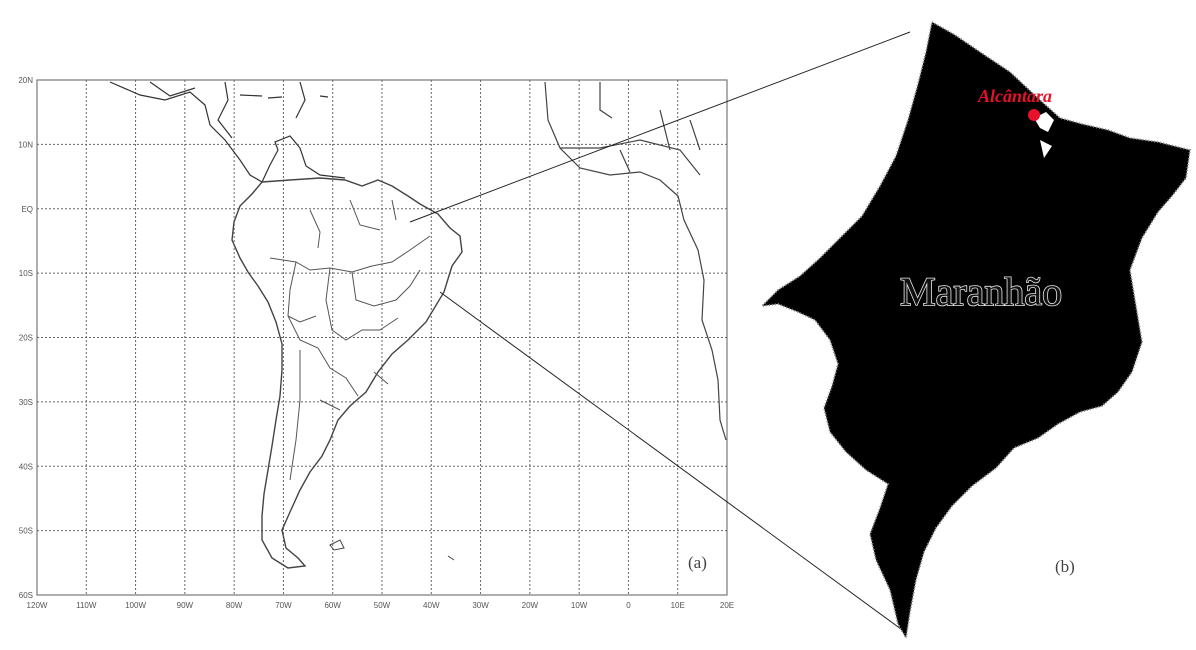 Image resolution: width=1196 pixels, height=650 pixels. What do you see at coordinates (530, 605) in the screenshot?
I see `longitude-tick-label: 20W` at bounding box center [530, 605].